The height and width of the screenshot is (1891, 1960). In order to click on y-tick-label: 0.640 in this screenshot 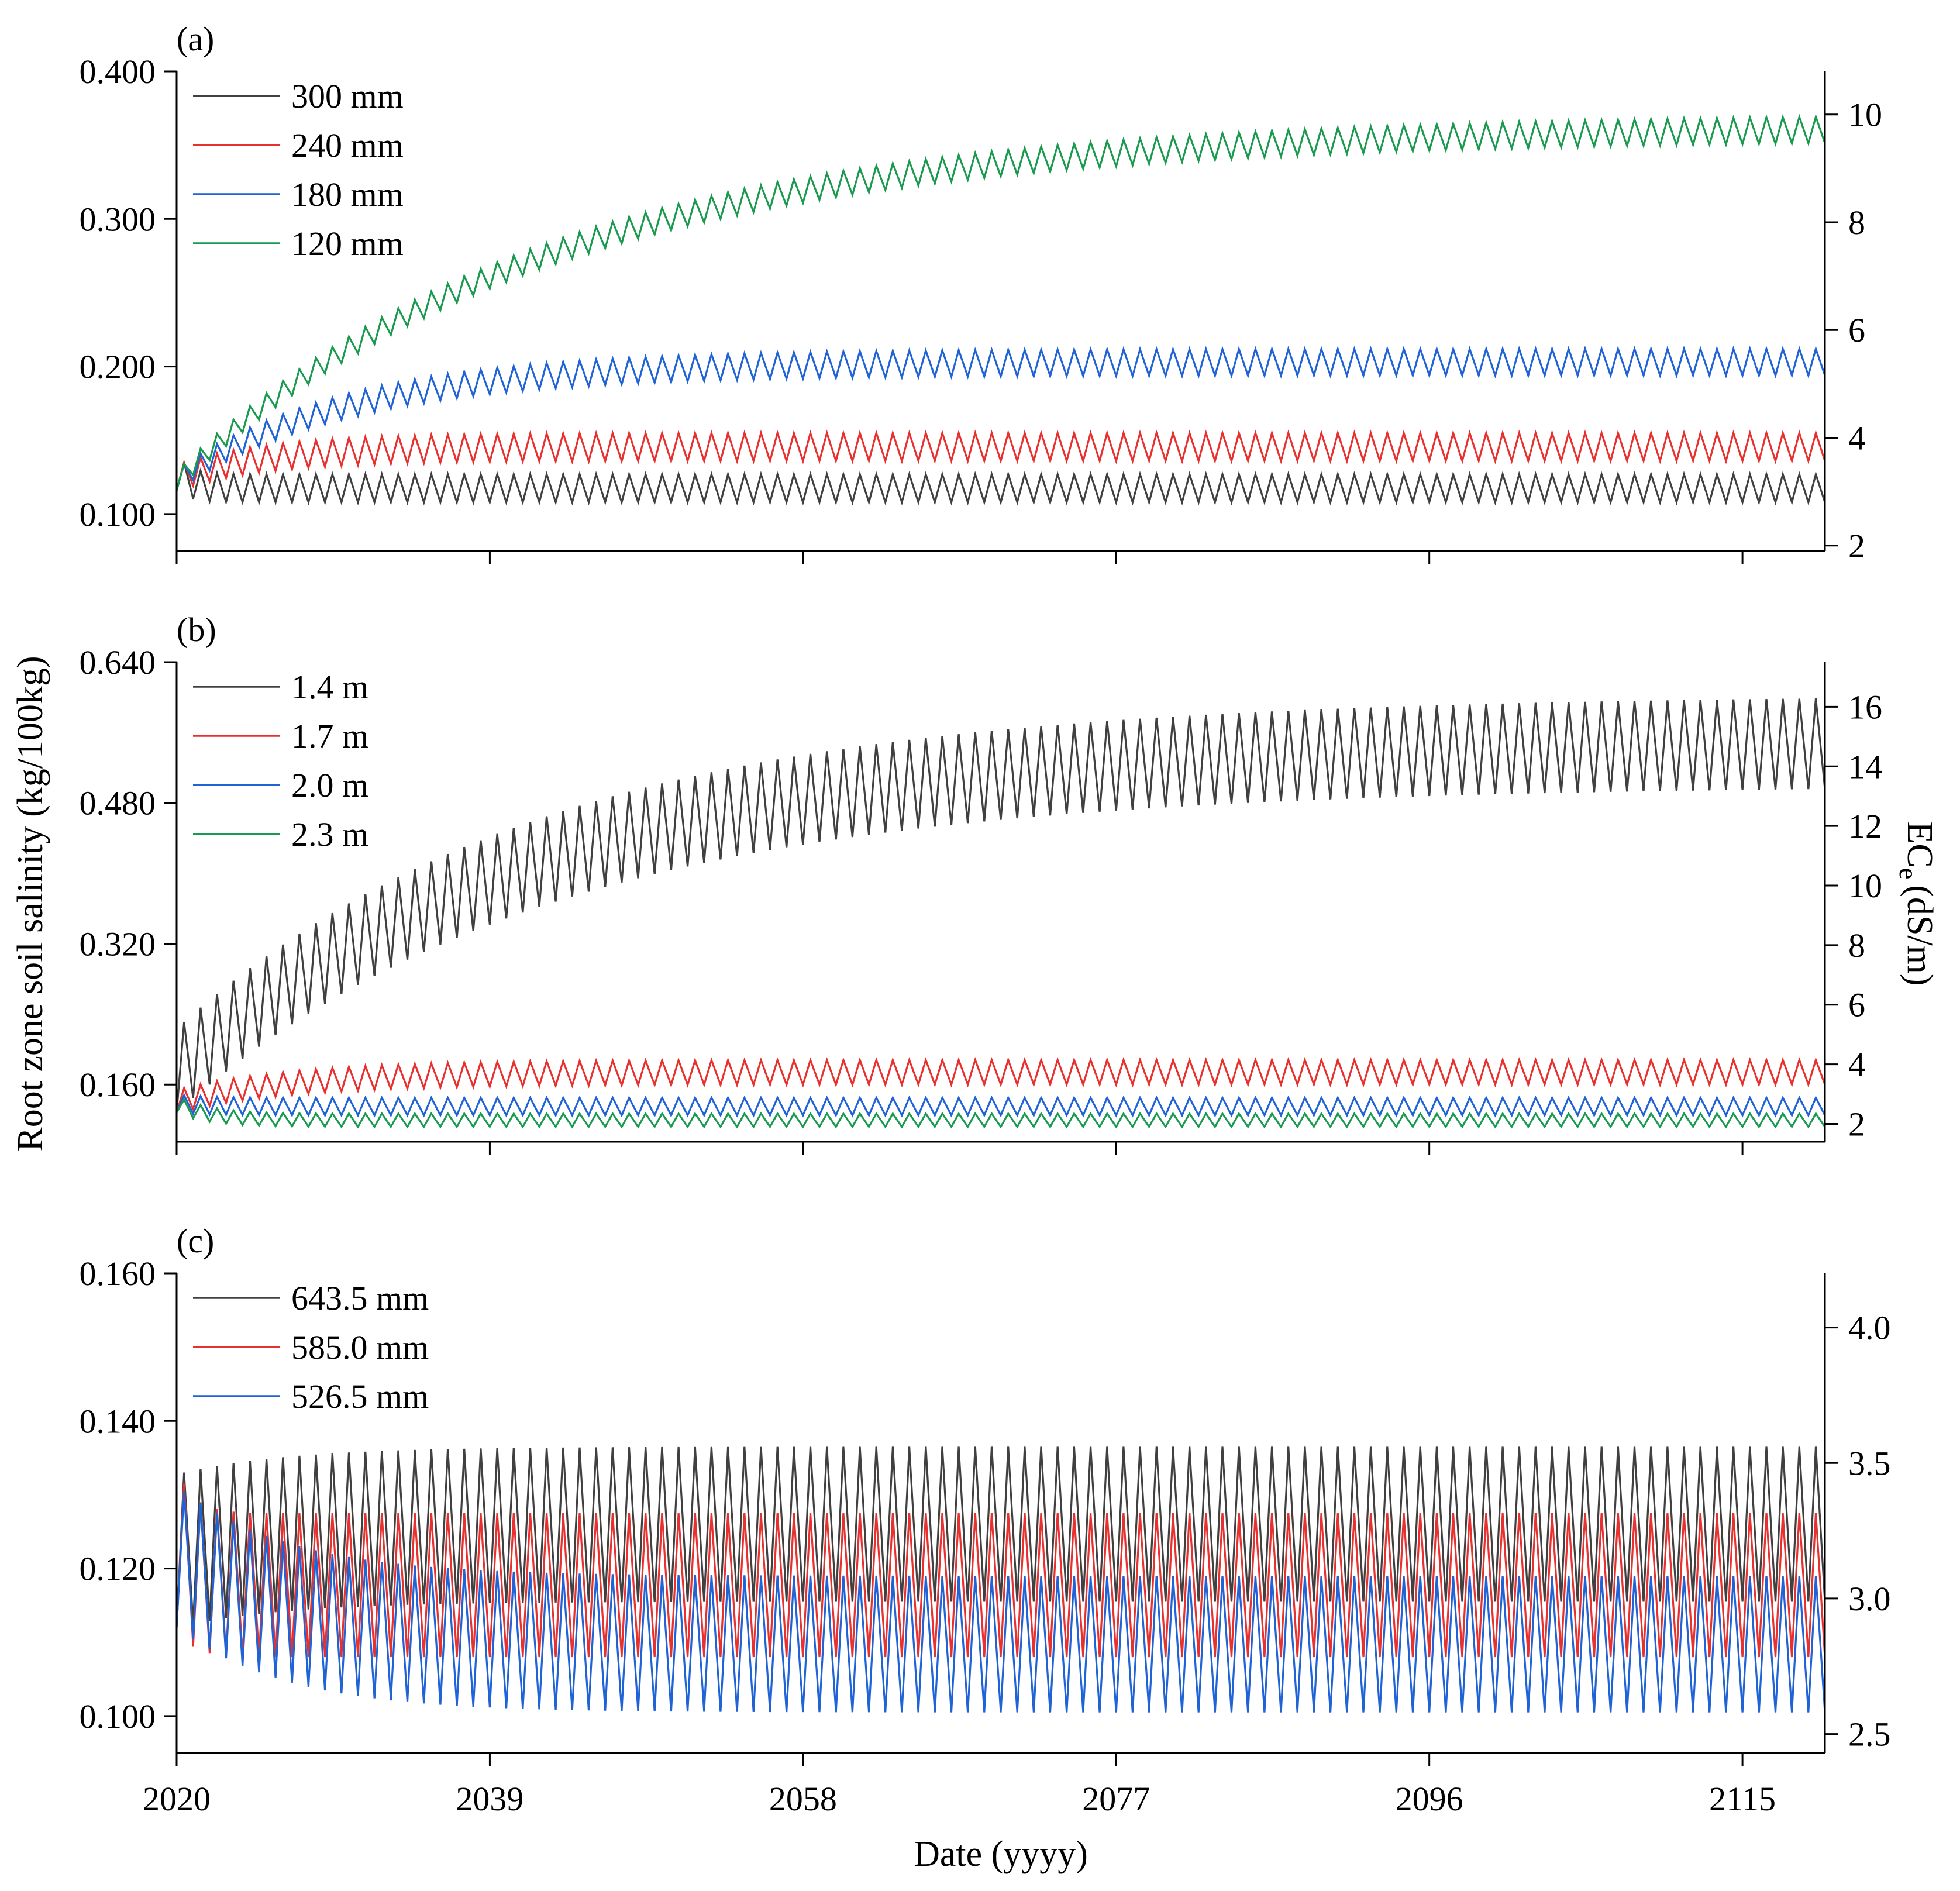, I will do `click(118, 662)`.